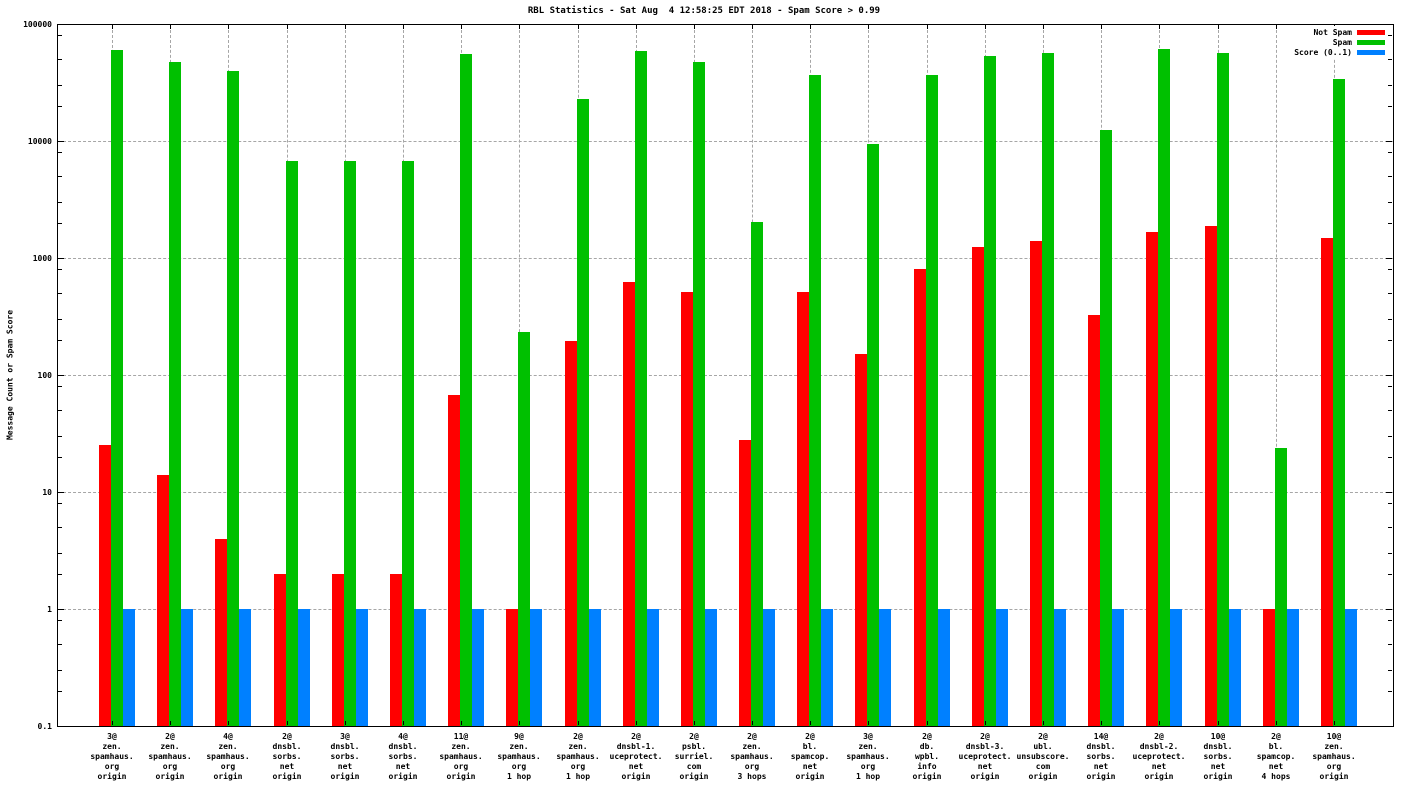 The height and width of the screenshot is (792, 1408). Describe the element at coordinates (1276, 757) in the screenshot. I see `x-tick-label: 2@ bl. spamcop. net 4 hops` at that location.